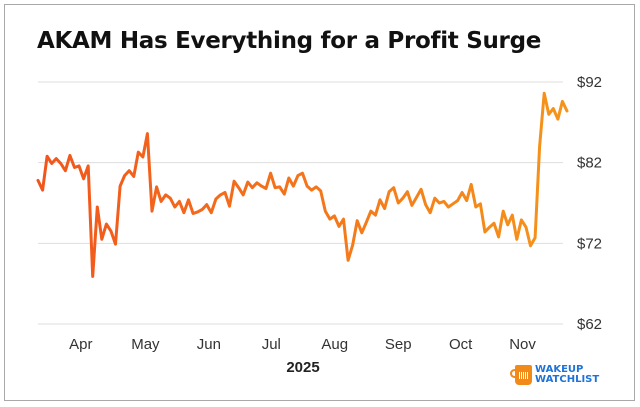 This screenshot has width=640, height=407. Describe the element at coordinates (521, 375) in the screenshot. I see `coffee-mug-icon` at that location.